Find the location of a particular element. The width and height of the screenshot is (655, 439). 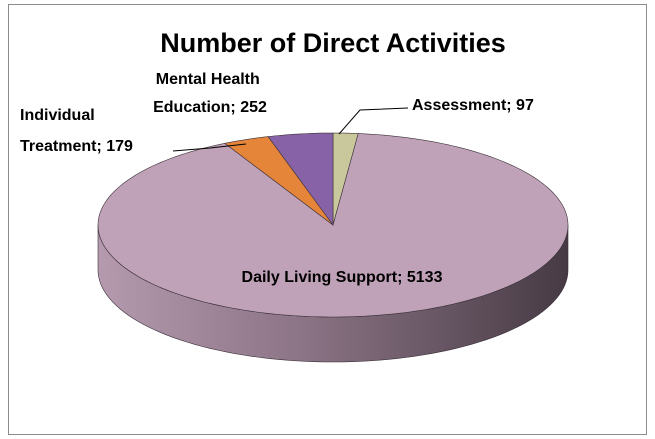

leader-lines is located at coordinates (290, 129).